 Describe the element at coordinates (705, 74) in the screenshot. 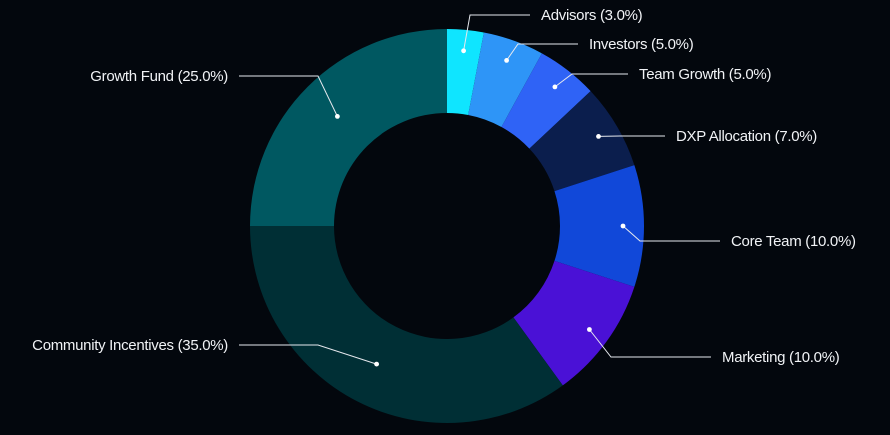

I see `label-team-growth: Team Growth (5.0%)` at that location.